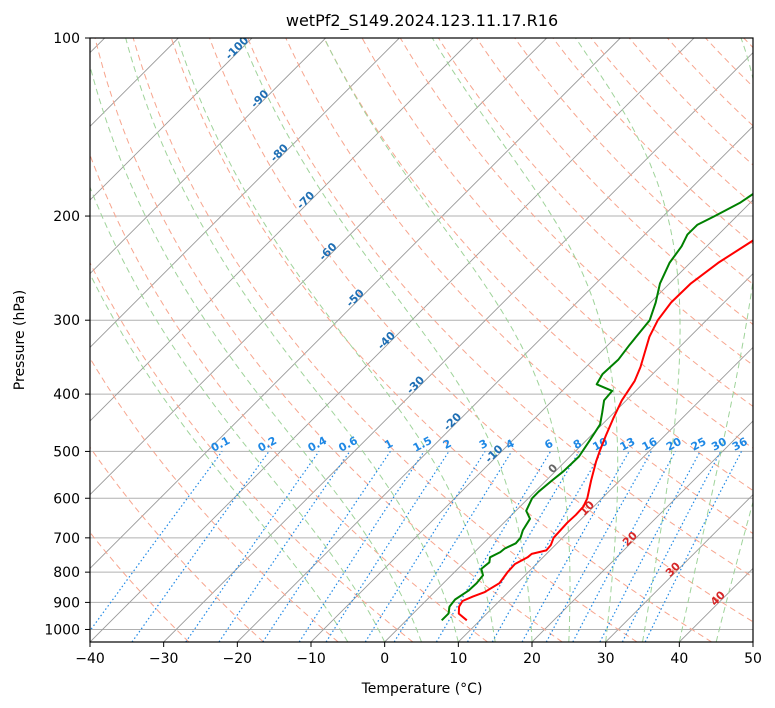 This screenshot has width=775, height=708. I want to click on isotherm-label: 40, so click(718, 598).